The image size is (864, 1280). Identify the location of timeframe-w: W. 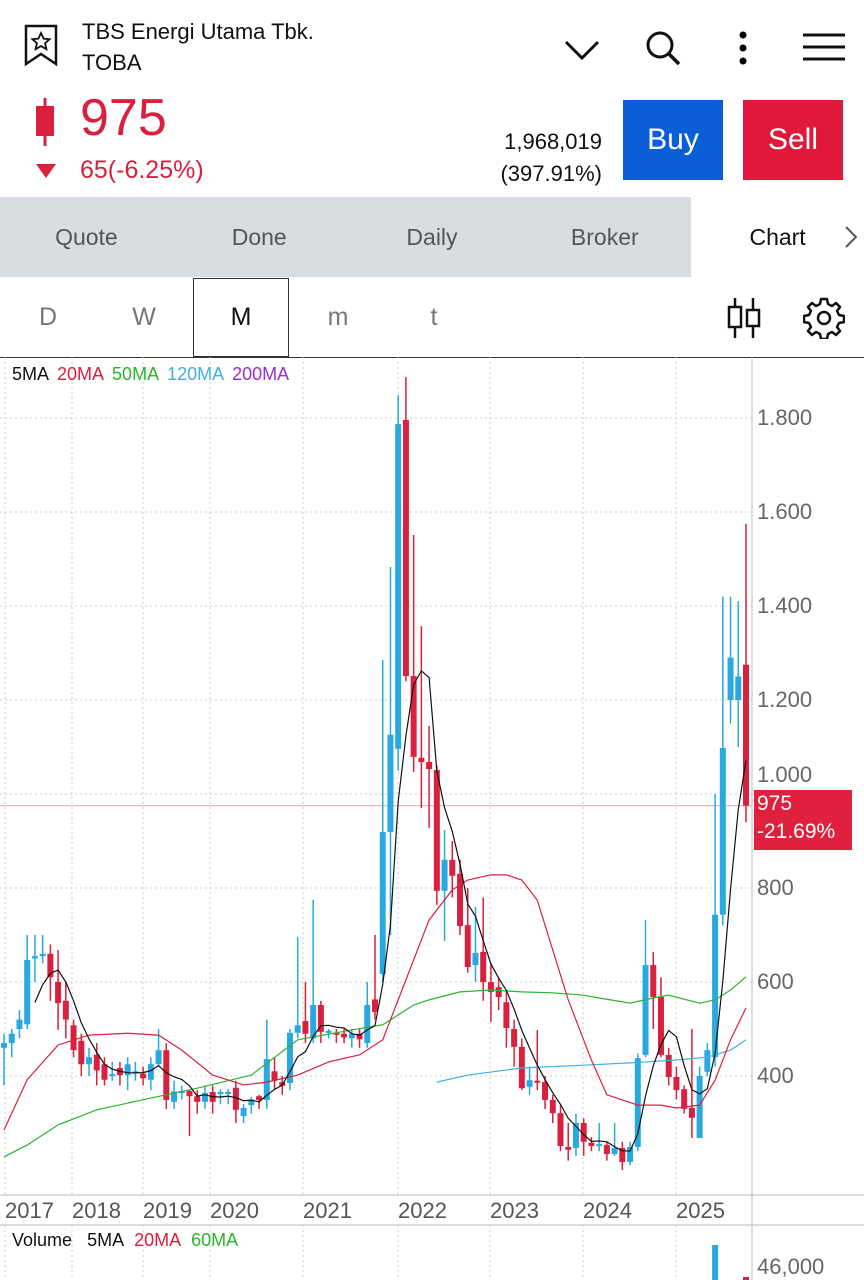
(144, 317).